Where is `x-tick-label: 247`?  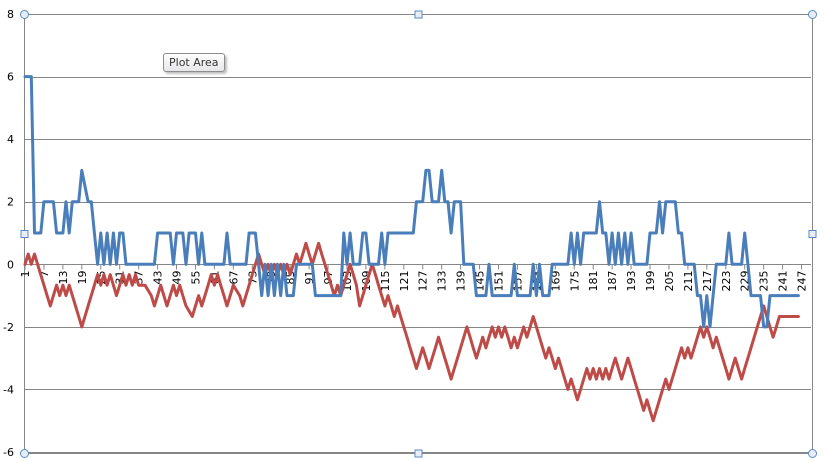 x-tick-label: 247 is located at coordinates (802, 281).